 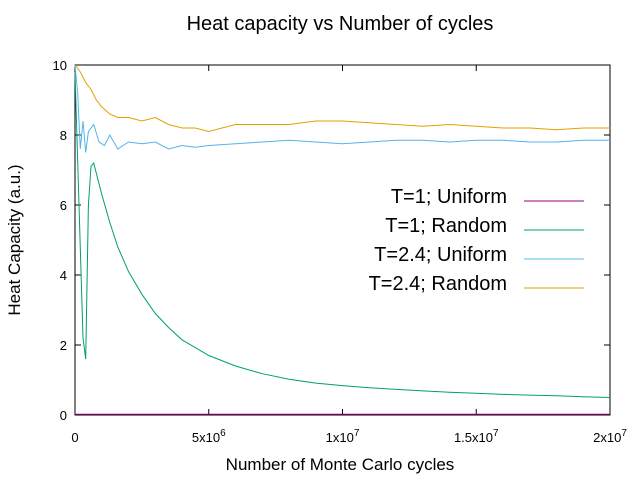 What do you see at coordinates (60, 65) in the screenshot?
I see `y-tick-label: 10` at bounding box center [60, 65].